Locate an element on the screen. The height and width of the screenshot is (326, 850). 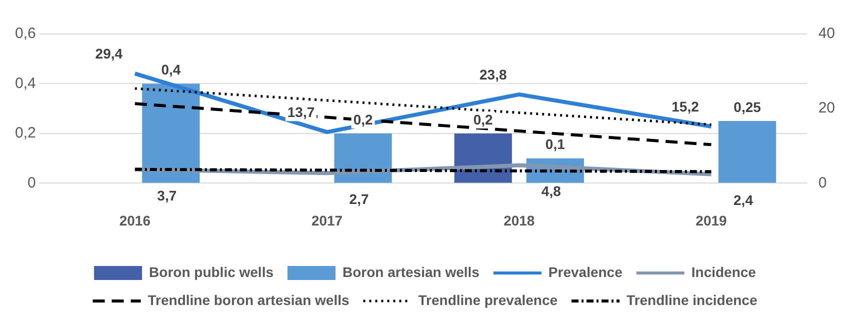
x-tick-label: 2016 is located at coordinates (135, 220).